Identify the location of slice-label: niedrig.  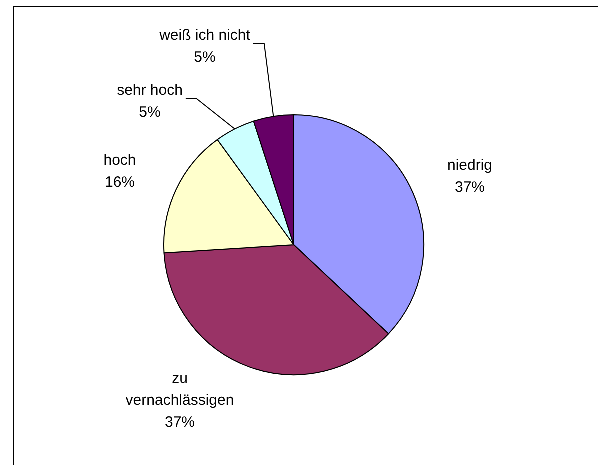
(470, 165).